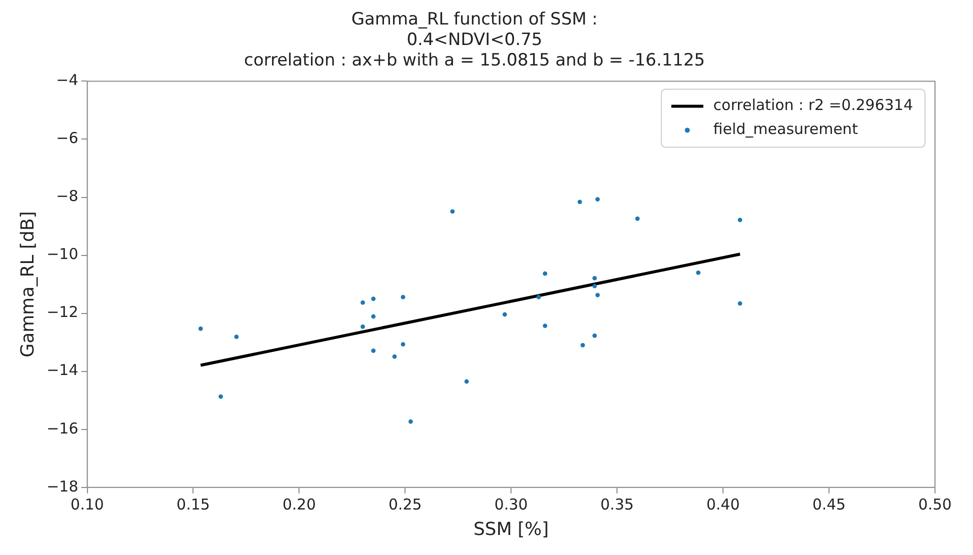 The image size is (973, 555). Describe the element at coordinates (829, 504) in the screenshot. I see `x-tick-label: 0.45` at that location.